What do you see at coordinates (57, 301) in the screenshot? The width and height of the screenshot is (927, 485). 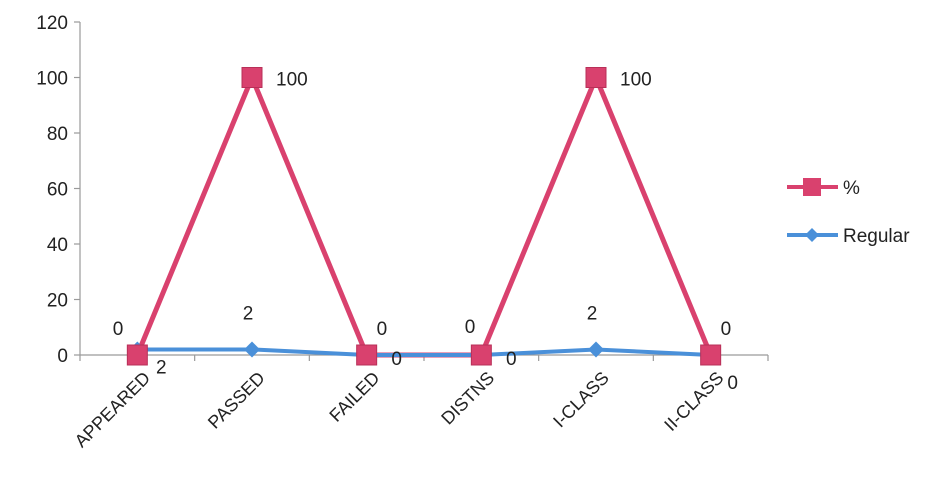 I see `y-tick-label: 20` at bounding box center [57, 301].